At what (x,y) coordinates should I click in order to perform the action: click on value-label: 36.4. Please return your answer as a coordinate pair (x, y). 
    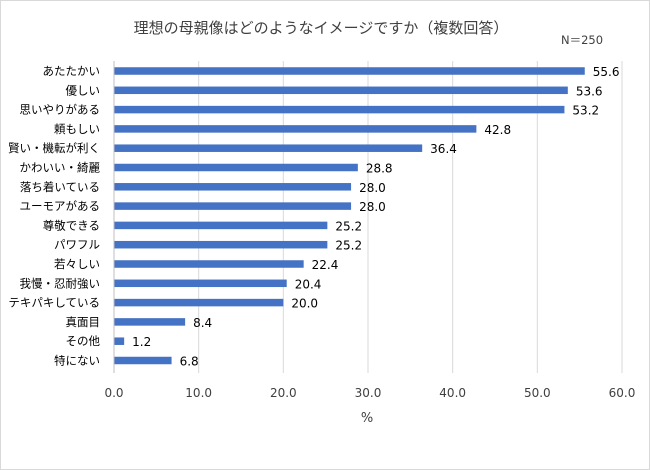
    Looking at the image, I should click on (443, 149).